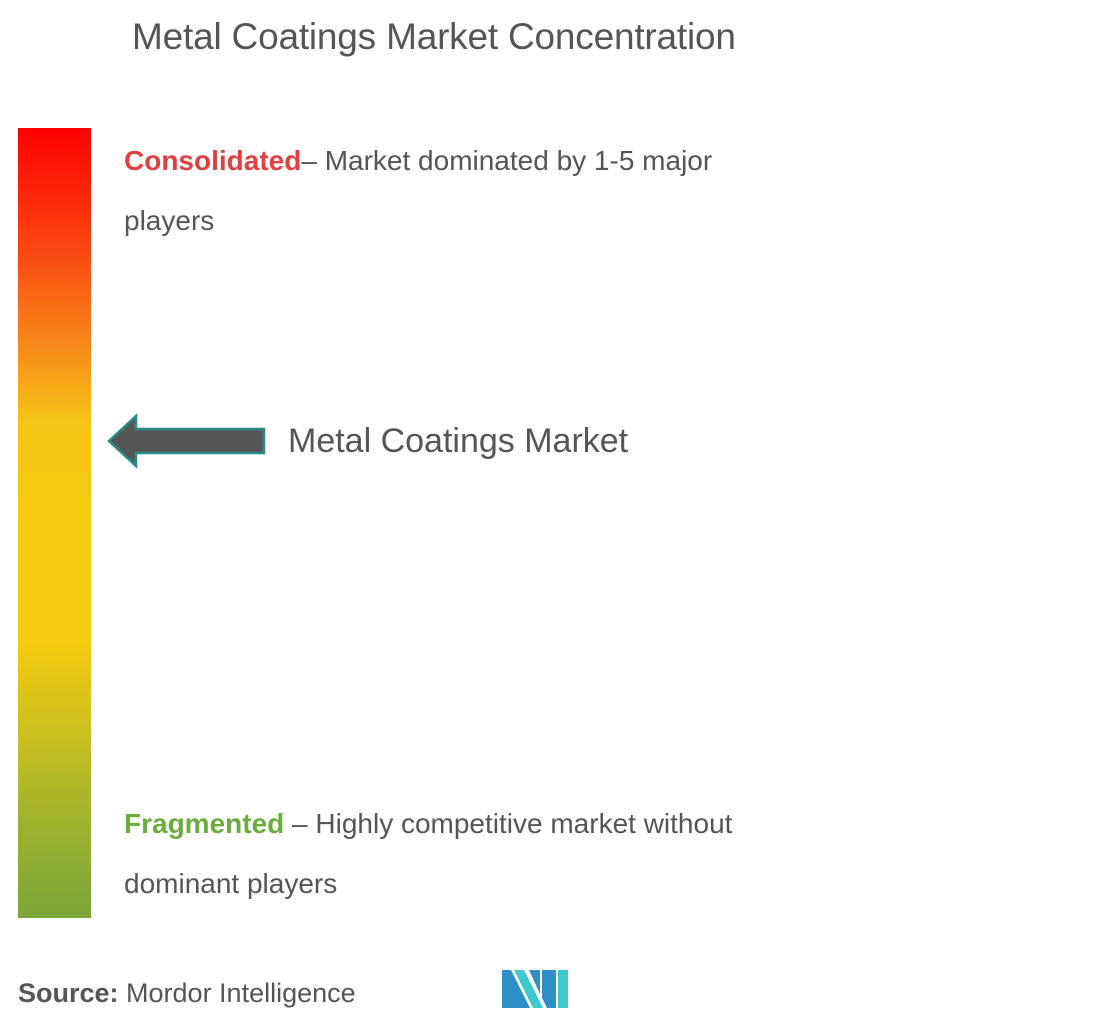  I want to click on mordor-intelligence-logo-icon, so click(535, 989).